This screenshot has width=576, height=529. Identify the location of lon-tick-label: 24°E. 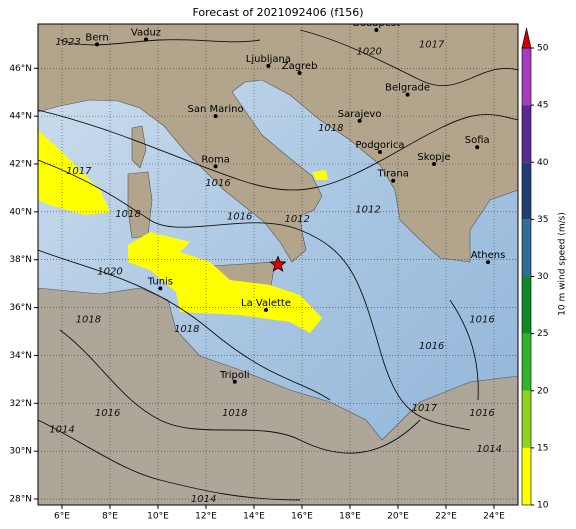
(494, 517).